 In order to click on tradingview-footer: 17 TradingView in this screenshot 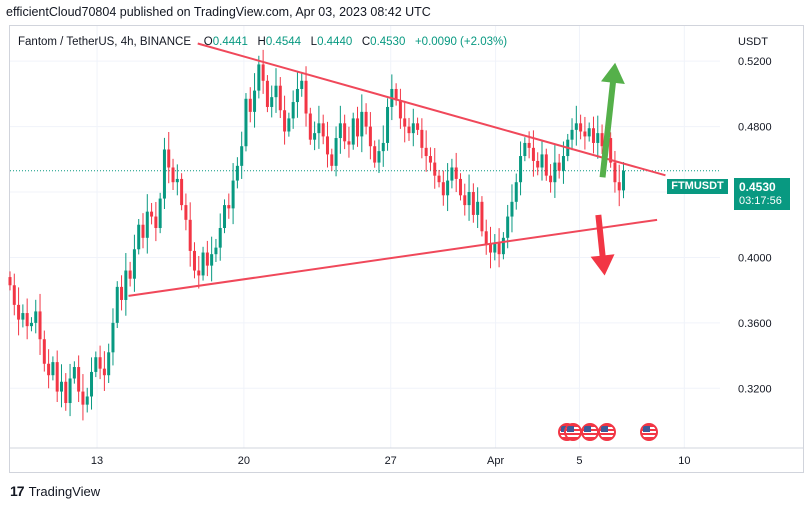, I will do `click(55, 491)`.